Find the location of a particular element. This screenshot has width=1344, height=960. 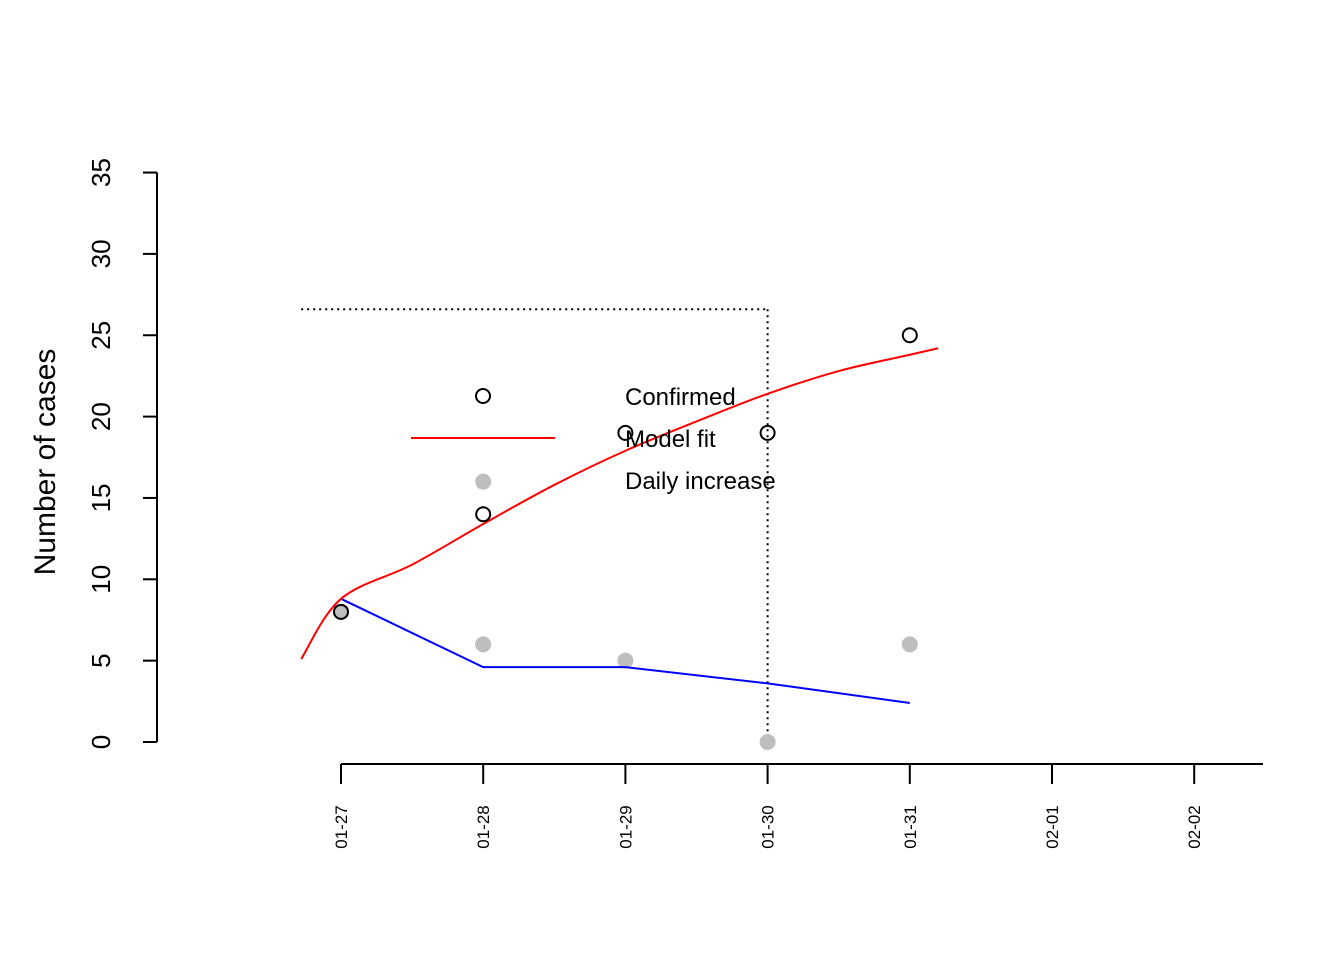

y-tick-label: 5 is located at coordinates (101, 660).